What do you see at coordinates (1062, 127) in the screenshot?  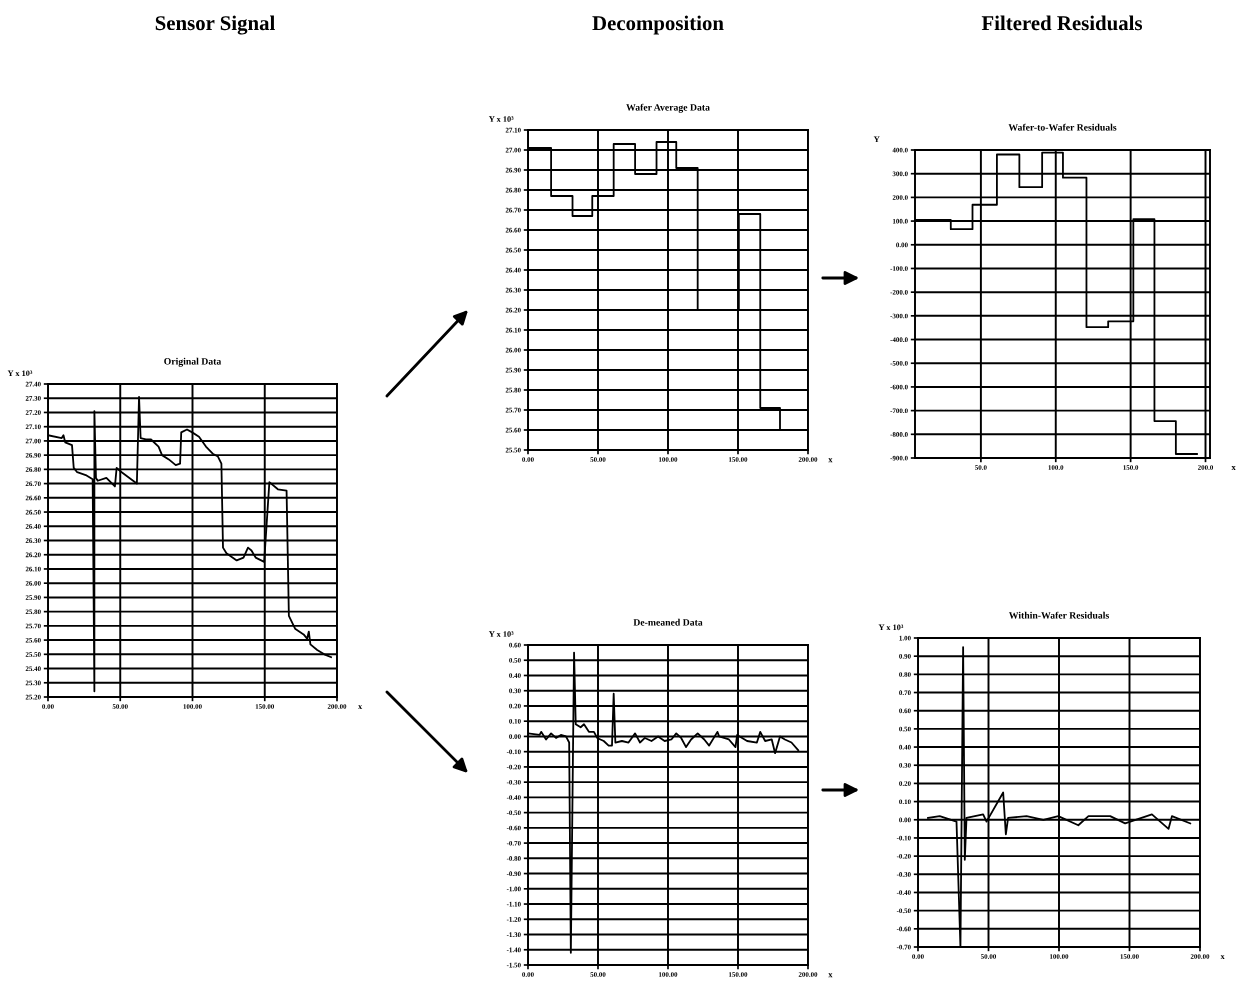 I see `chart-title: Wafer-to-Wafer Residuals` at bounding box center [1062, 127].